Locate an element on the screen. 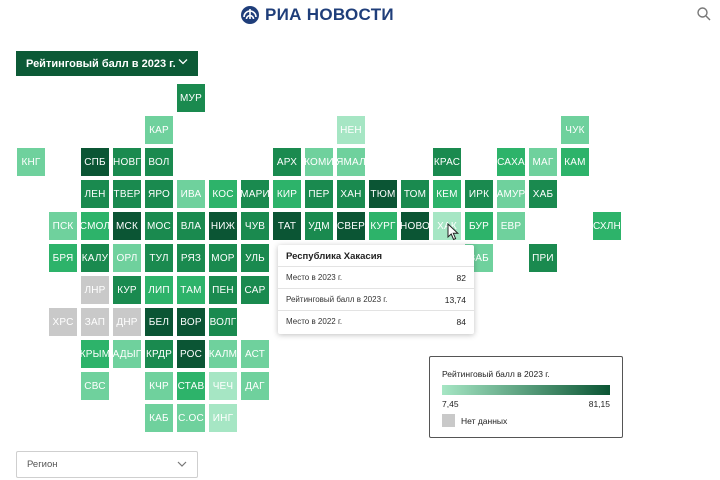  region-tile: СТАВ is located at coordinates (191, 386).